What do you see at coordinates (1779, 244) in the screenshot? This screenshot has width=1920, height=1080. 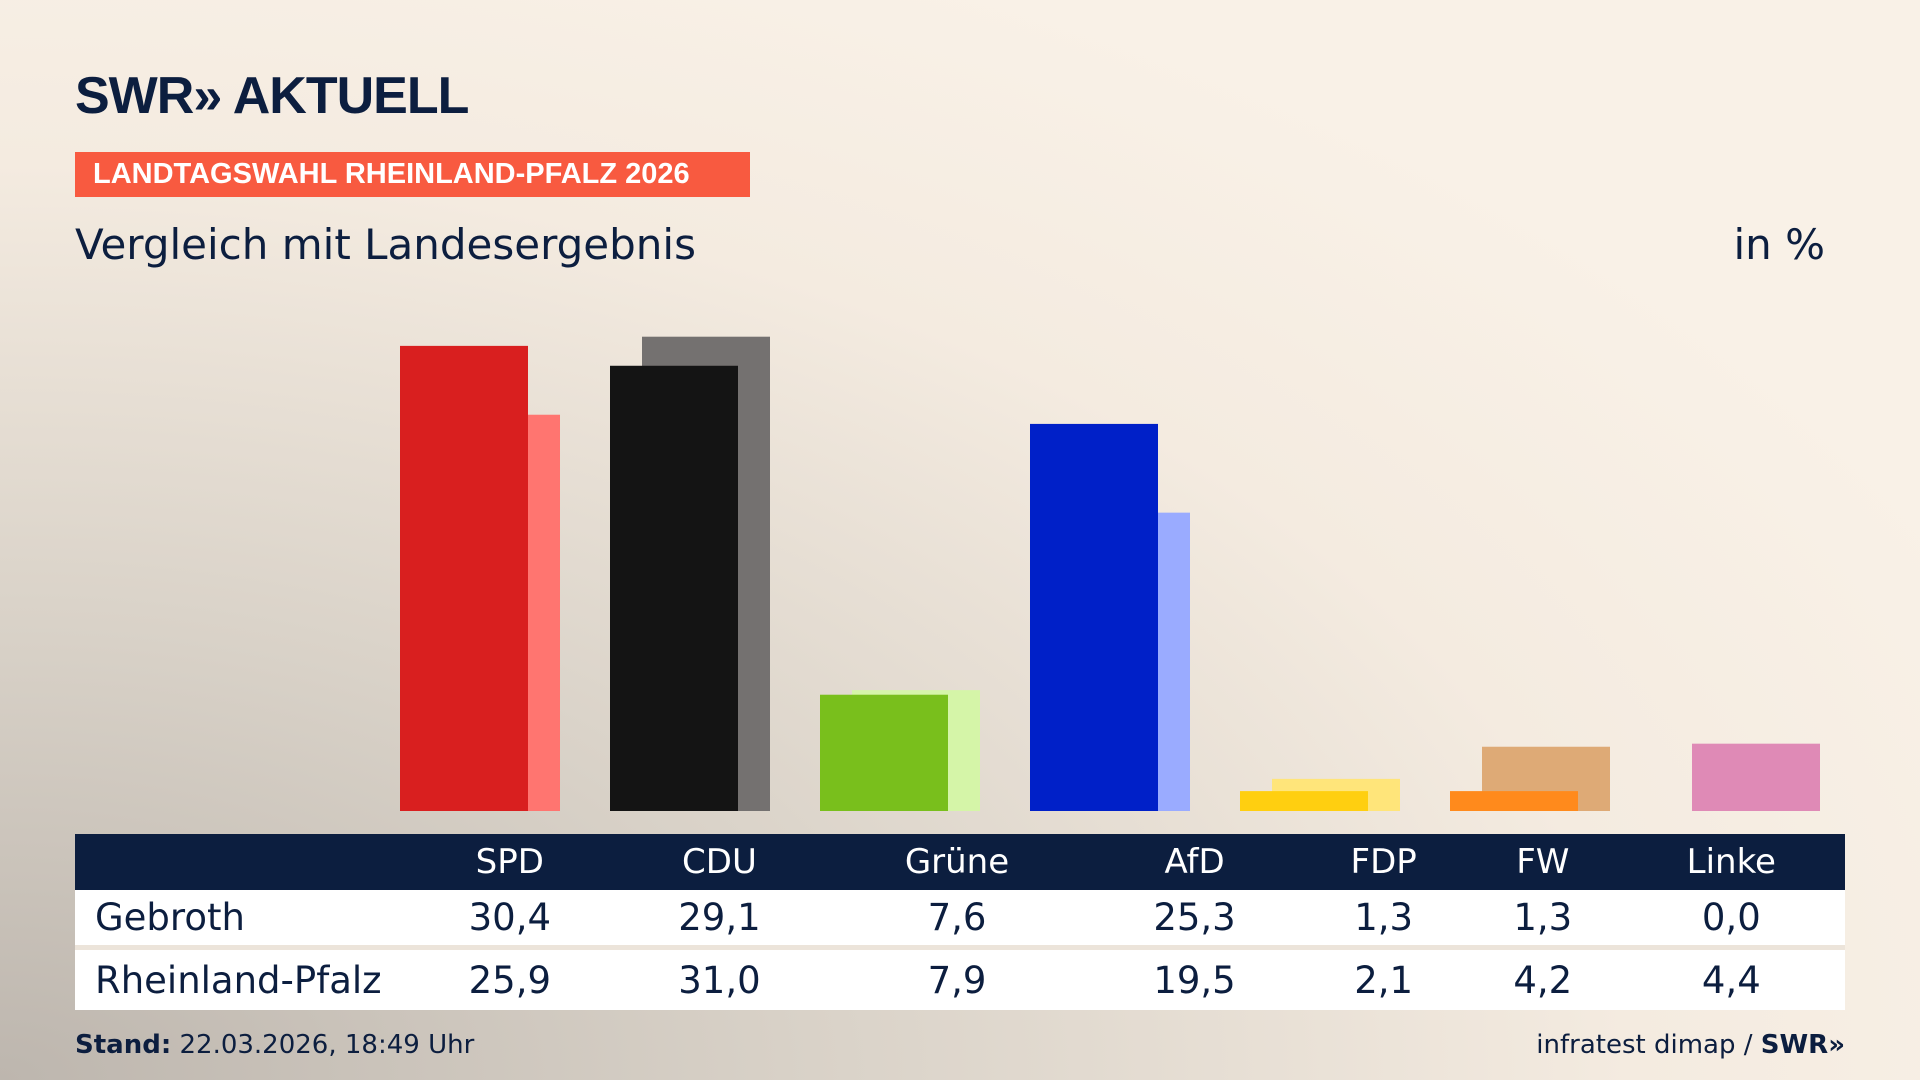 I see `unit-label: in %` at bounding box center [1779, 244].